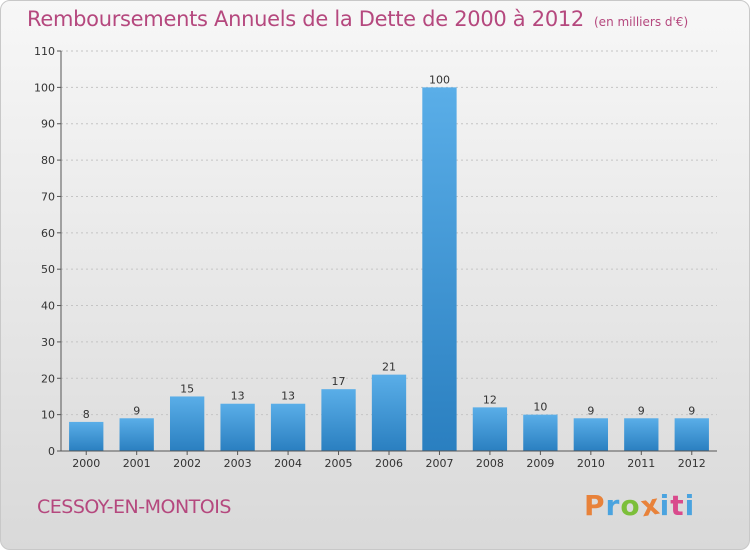  Describe the element at coordinates (51, 451) in the screenshot. I see `y-tick-label: 0` at that location.